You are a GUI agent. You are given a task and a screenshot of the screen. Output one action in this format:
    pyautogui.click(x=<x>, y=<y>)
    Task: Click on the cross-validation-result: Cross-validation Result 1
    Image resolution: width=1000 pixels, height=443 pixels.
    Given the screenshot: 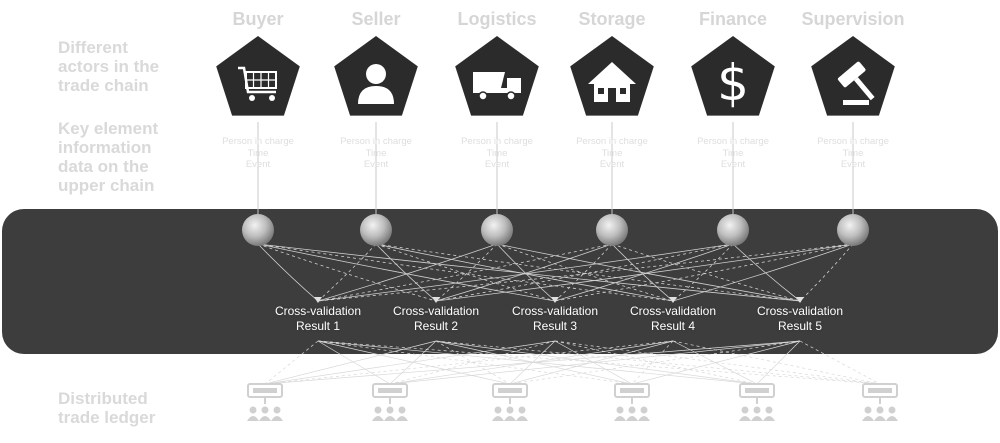 What is the action you would take?
    pyautogui.click(x=318, y=319)
    